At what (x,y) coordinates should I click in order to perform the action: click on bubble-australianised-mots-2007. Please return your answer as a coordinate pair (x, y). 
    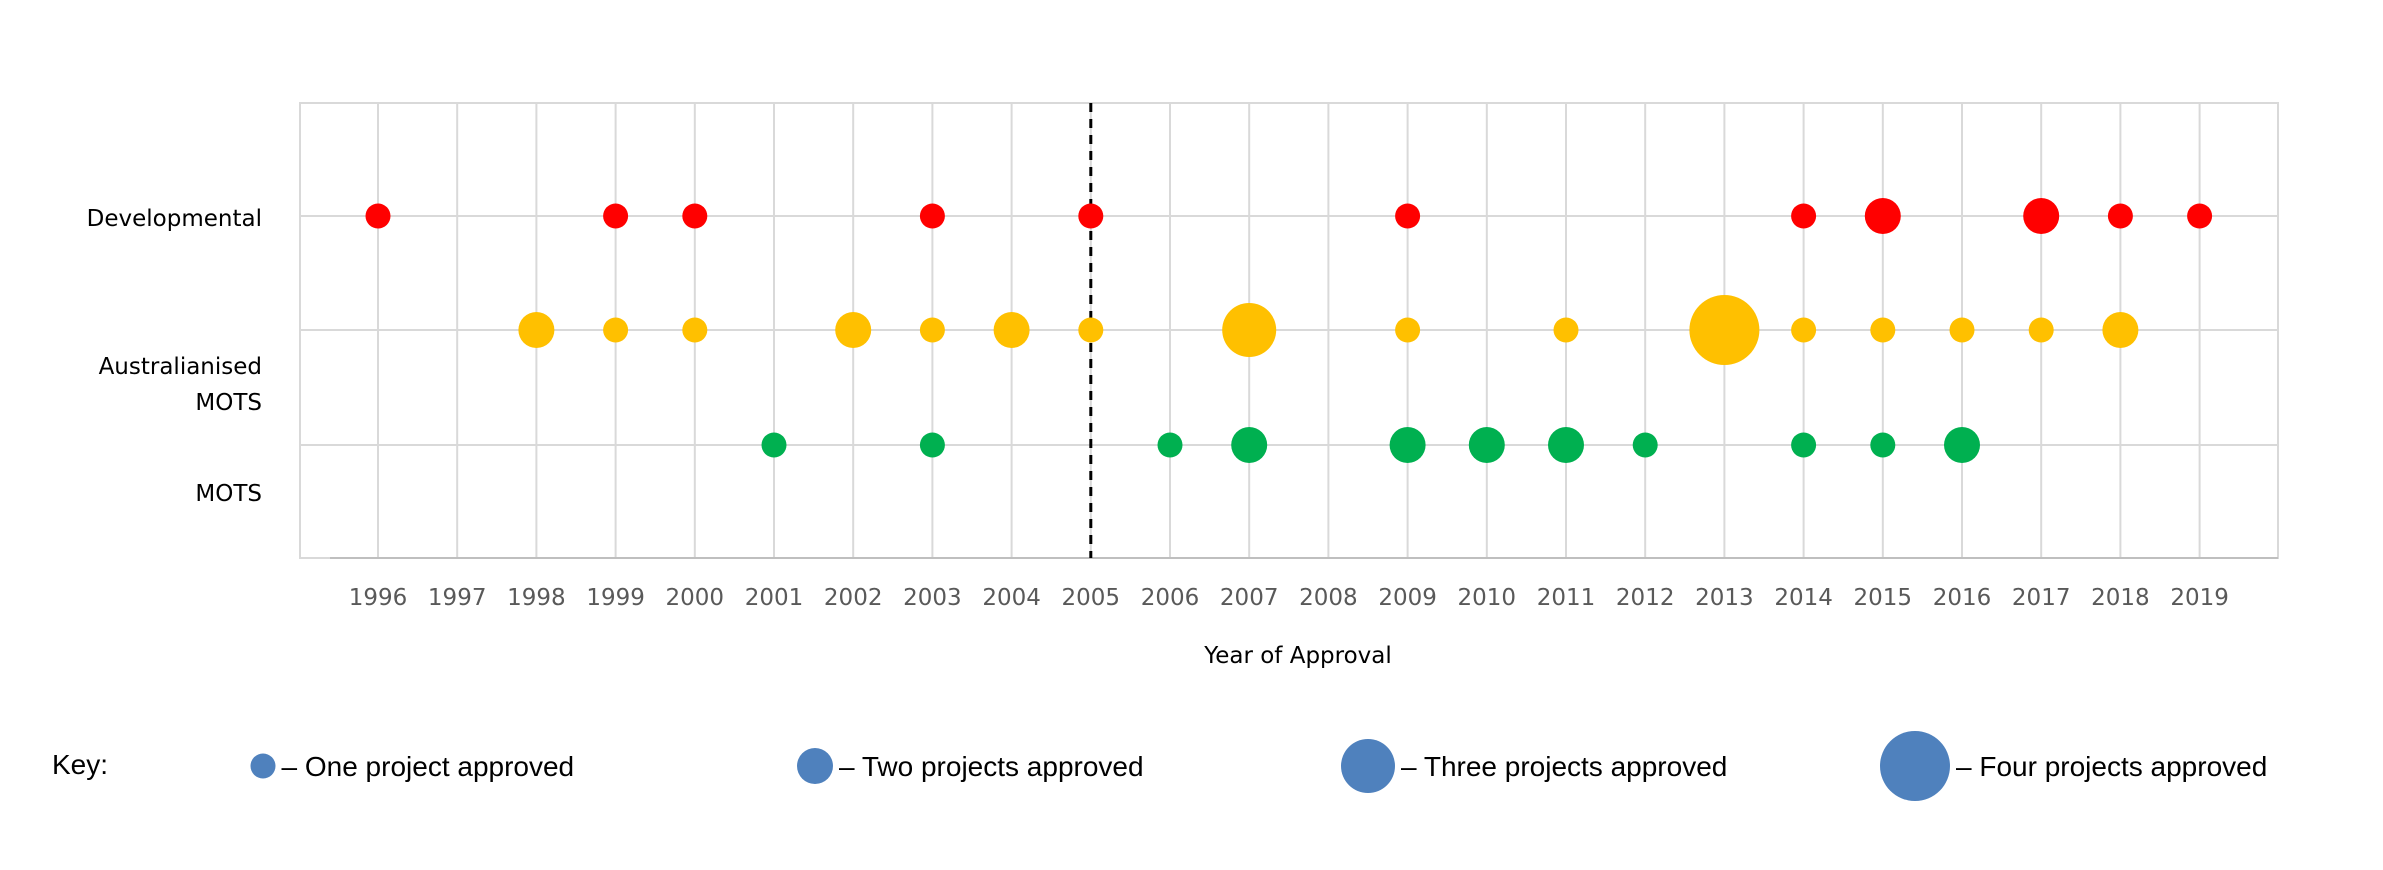
    Looking at the image, I should click on (1249, 330).